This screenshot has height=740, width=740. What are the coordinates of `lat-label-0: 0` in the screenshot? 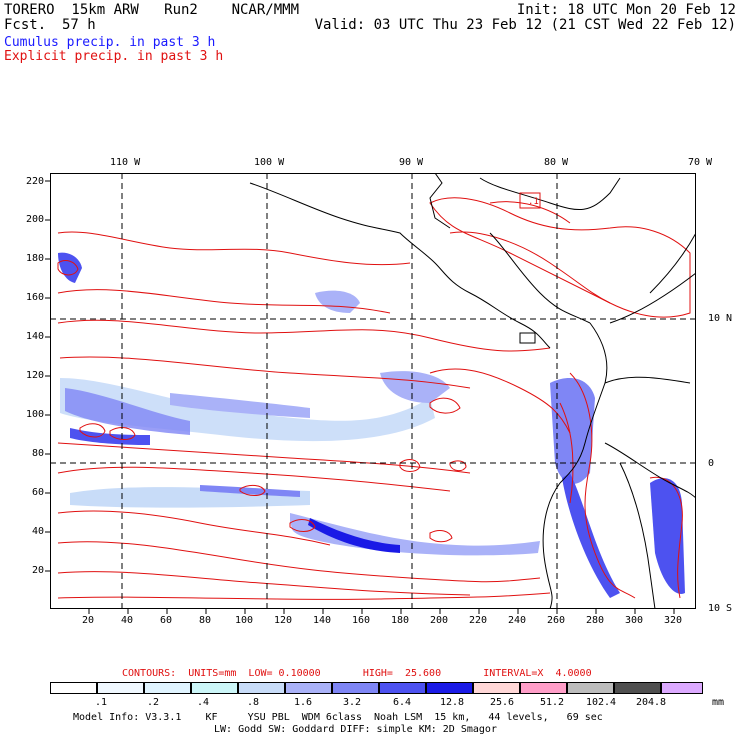 It's located at (711, 463).